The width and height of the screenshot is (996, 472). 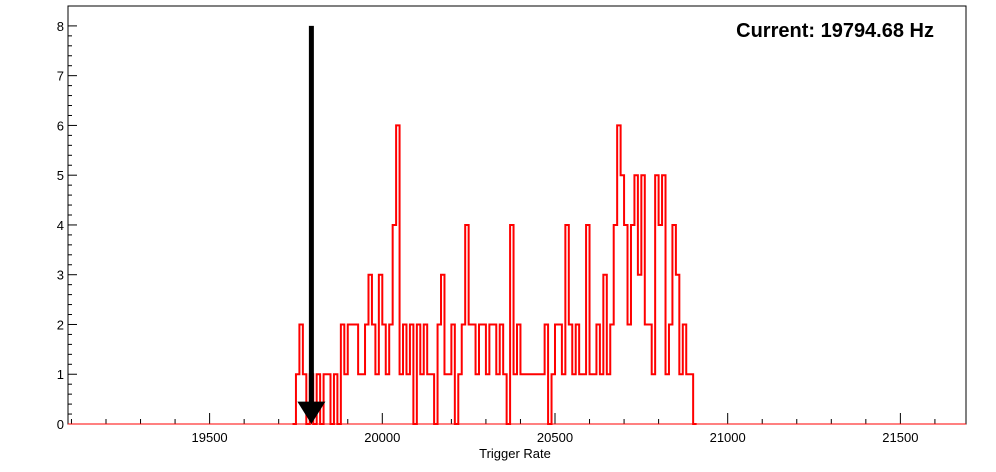 I want to click on x-tick-label: 21500, so click(x=900, y=437).